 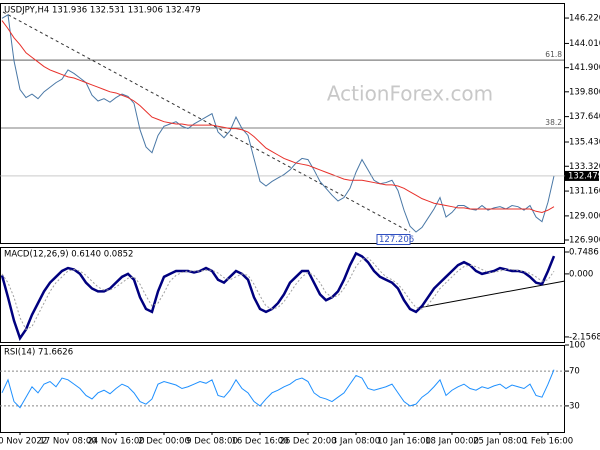 I want to click on x-tick-label: 25 Jan 08:00, so click(x=500, y=442).